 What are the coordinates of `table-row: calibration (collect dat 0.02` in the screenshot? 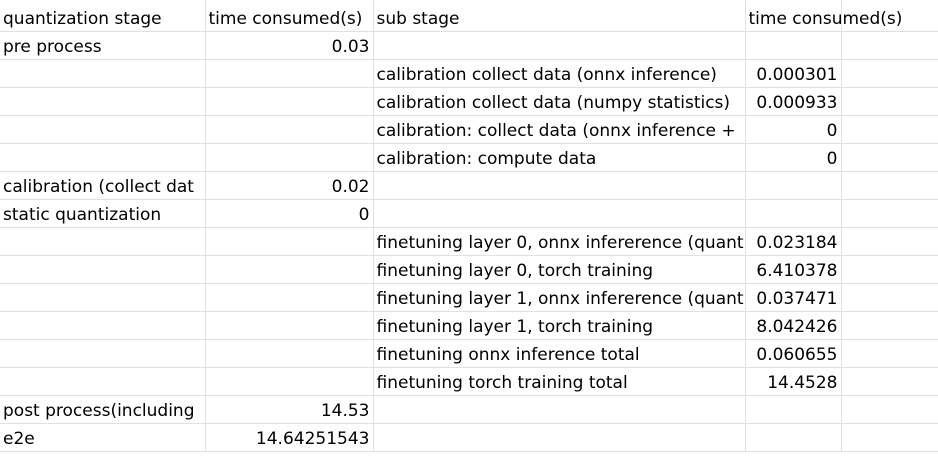 It's located at (469, 185).